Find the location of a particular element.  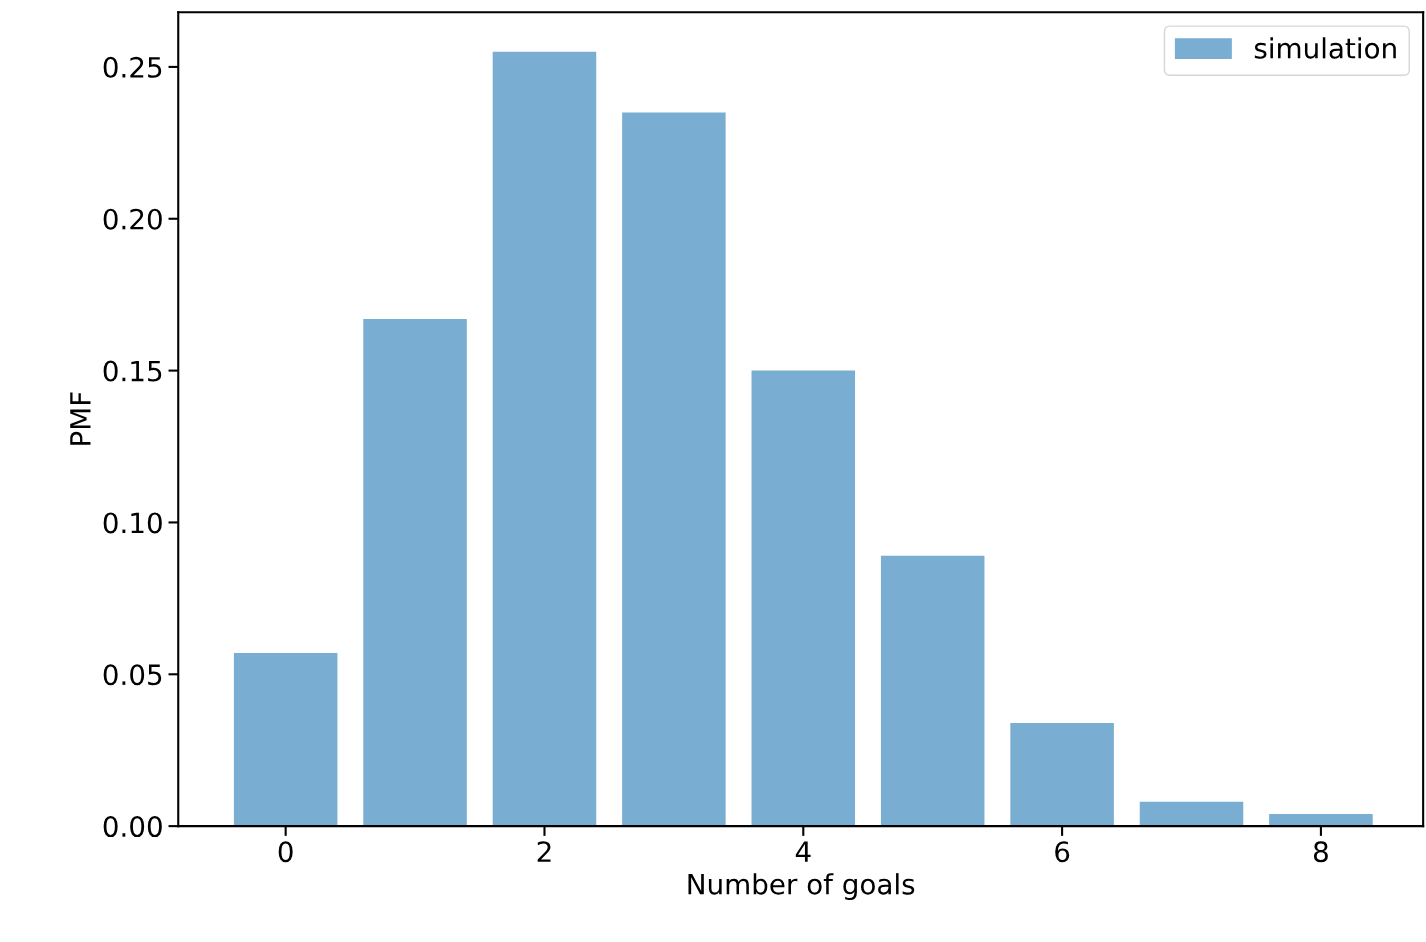

x-axis-title: Number of goals is located at coordinates (801, 887).